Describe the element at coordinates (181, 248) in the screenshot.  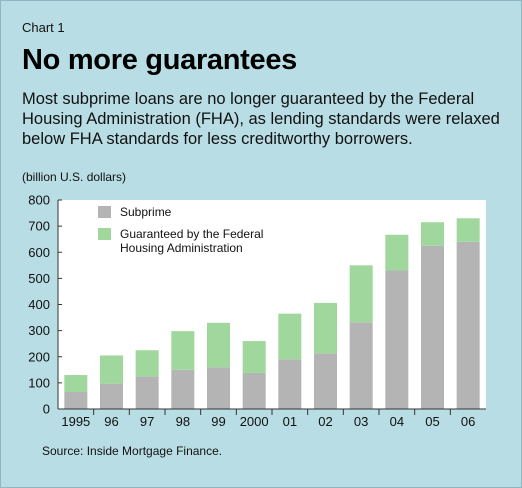
I see `legend-label: Housing Administration` at that location.